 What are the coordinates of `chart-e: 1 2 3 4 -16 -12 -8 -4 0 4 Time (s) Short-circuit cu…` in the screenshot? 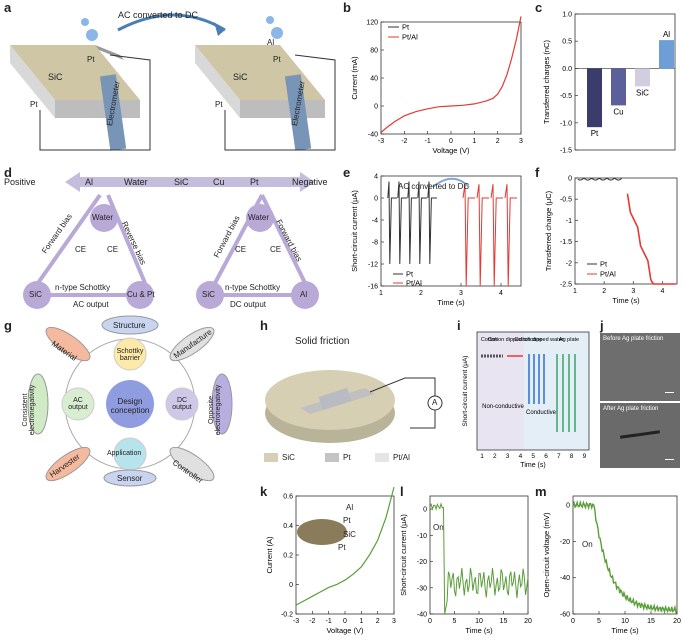 It's located at (436, 240).